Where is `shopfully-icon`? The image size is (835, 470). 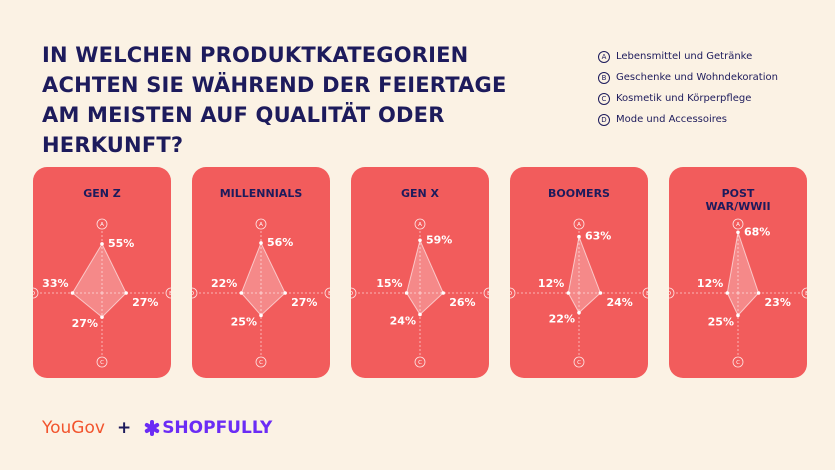
shopfully-icon is located at coordinates (152, 428).